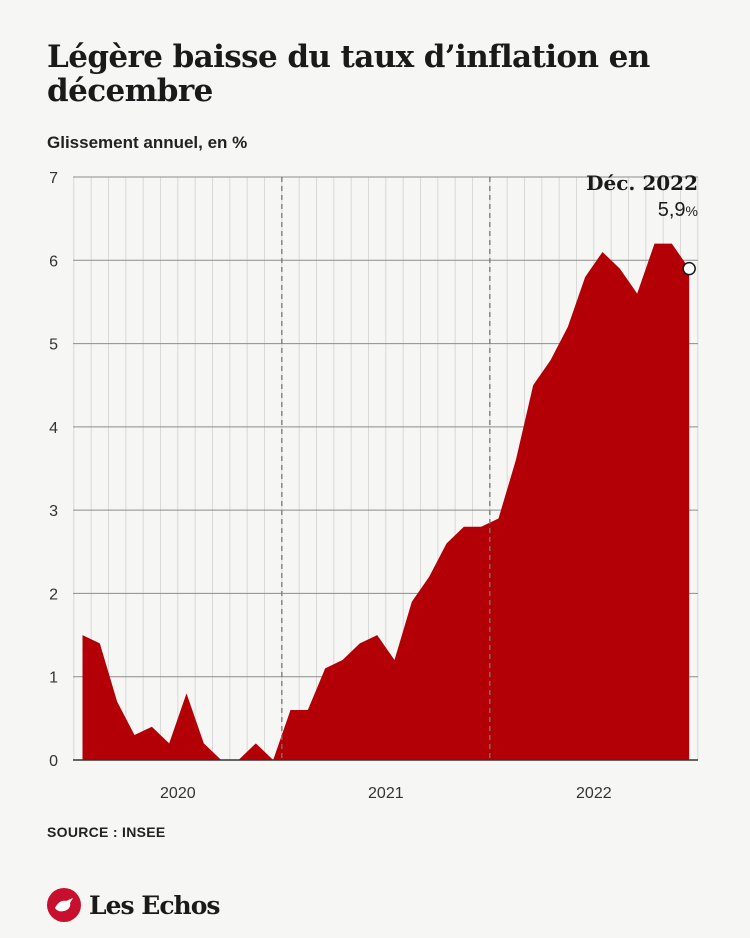 This screenshot has height=938, width=750. I want to click on x-year-label: 2022, so click(594, 793).